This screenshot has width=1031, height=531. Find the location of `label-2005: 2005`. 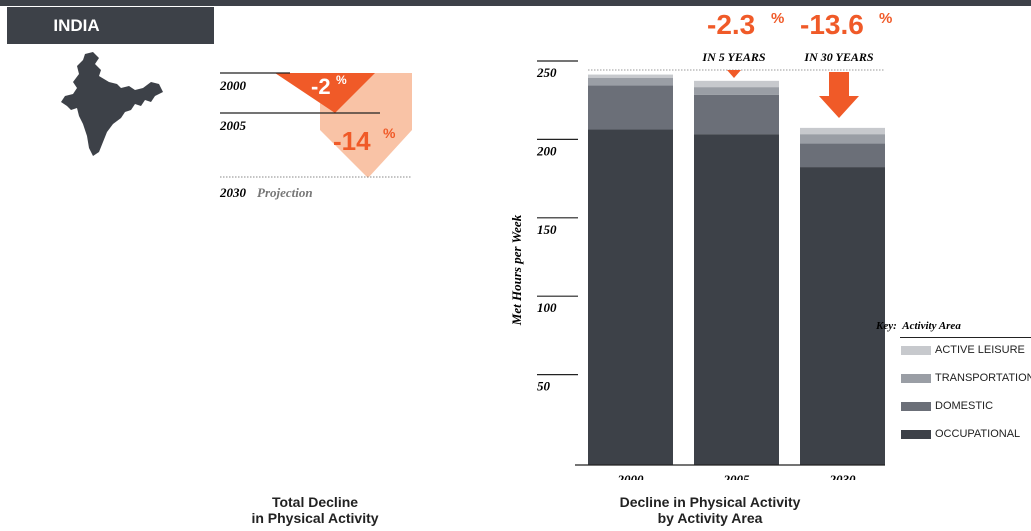

label-2005: 2005 is located at coordinates (233, 125).